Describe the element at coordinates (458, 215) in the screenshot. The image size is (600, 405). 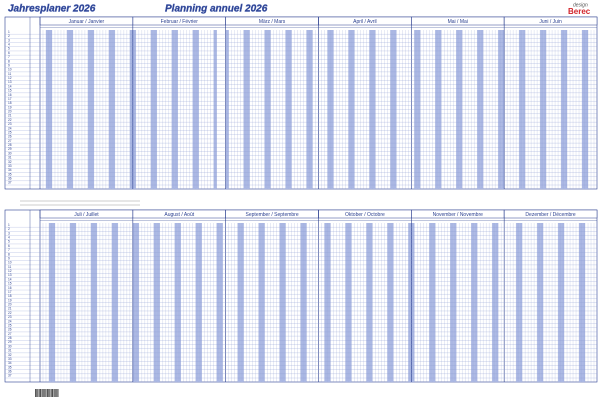
I see `month-label: November / Novembre` at that location.